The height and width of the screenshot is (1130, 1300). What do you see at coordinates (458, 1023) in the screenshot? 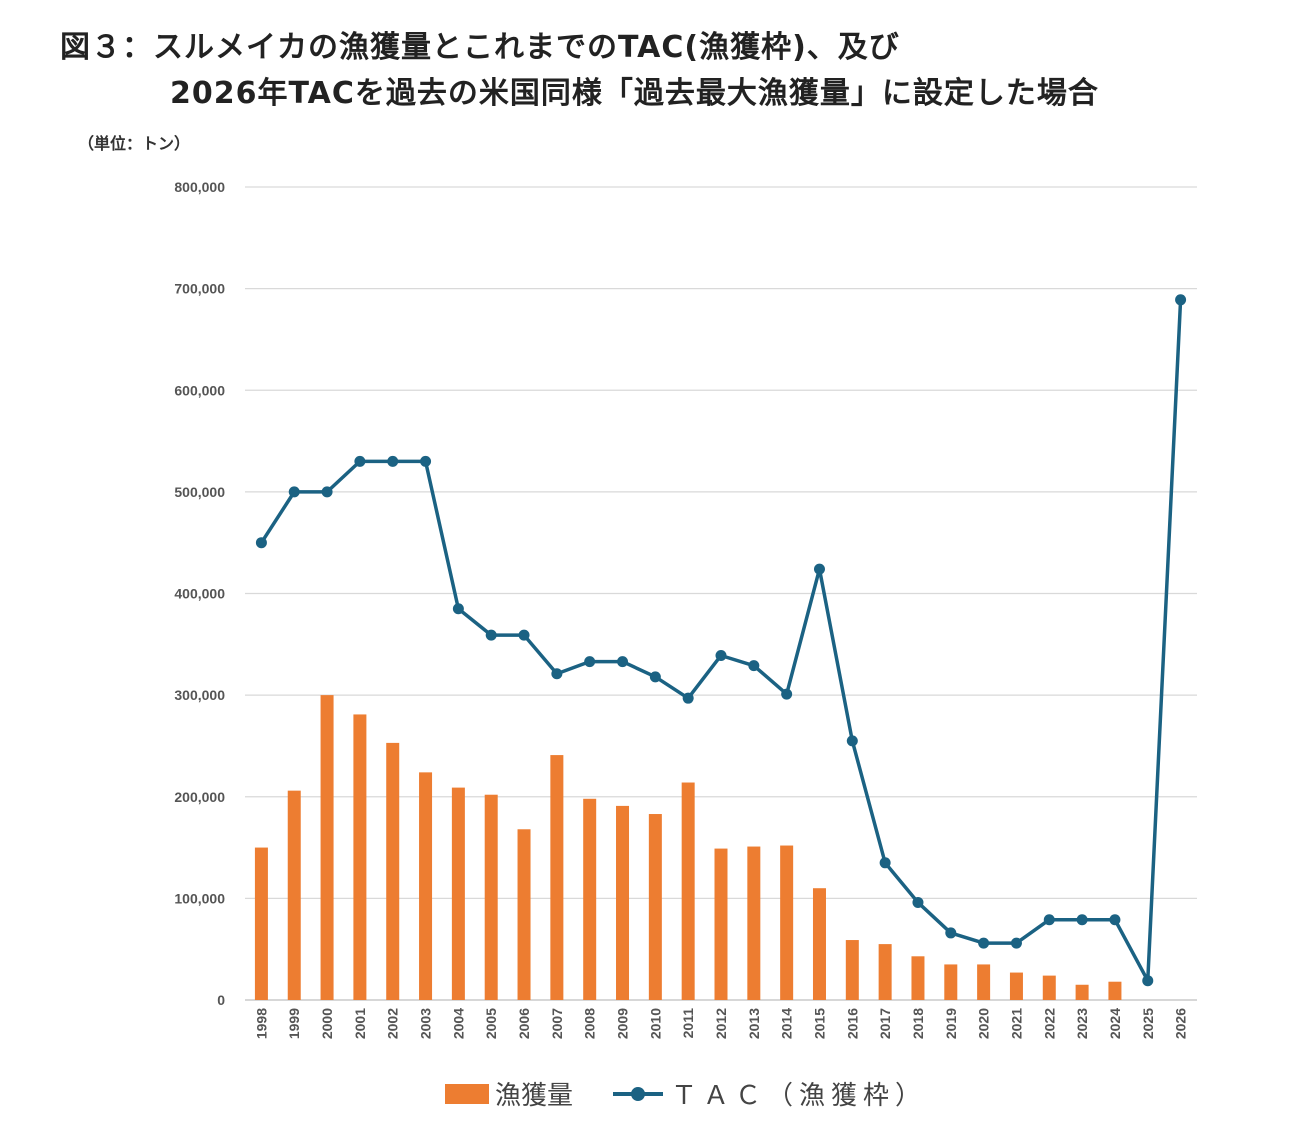
I see `x-tick-label: 2004` at bounding box center [458, 1023].